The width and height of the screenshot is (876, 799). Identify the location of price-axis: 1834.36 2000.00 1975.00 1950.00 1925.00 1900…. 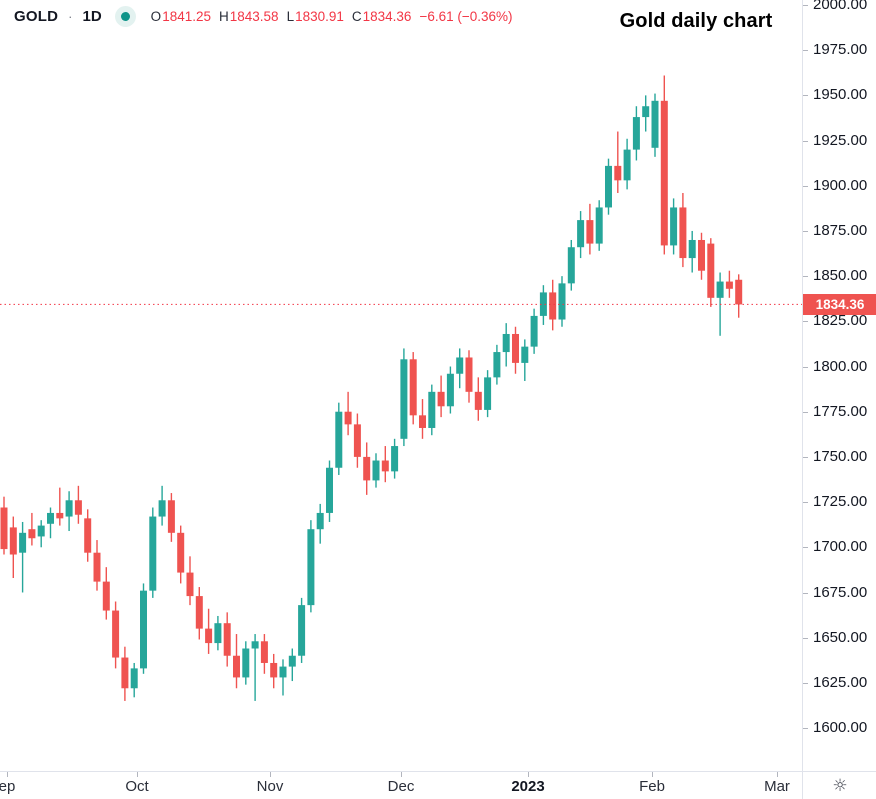
(839, 385).